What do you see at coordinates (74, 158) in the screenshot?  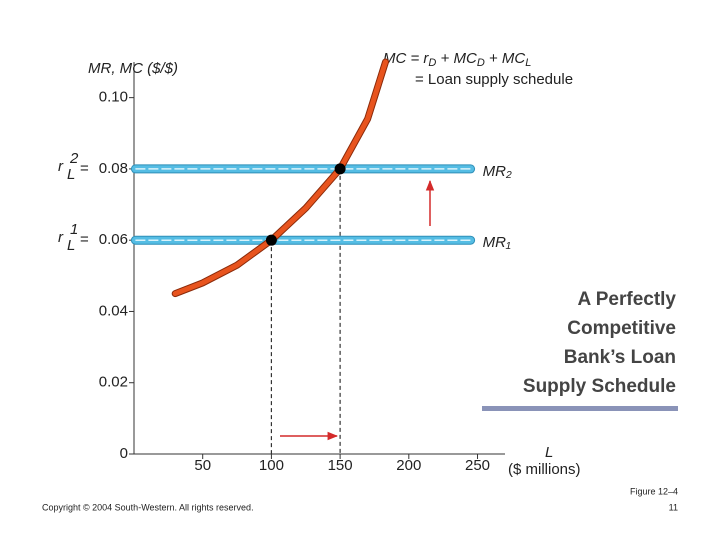 I see `rate-superscript: 2` at bounding box center [74, 158].